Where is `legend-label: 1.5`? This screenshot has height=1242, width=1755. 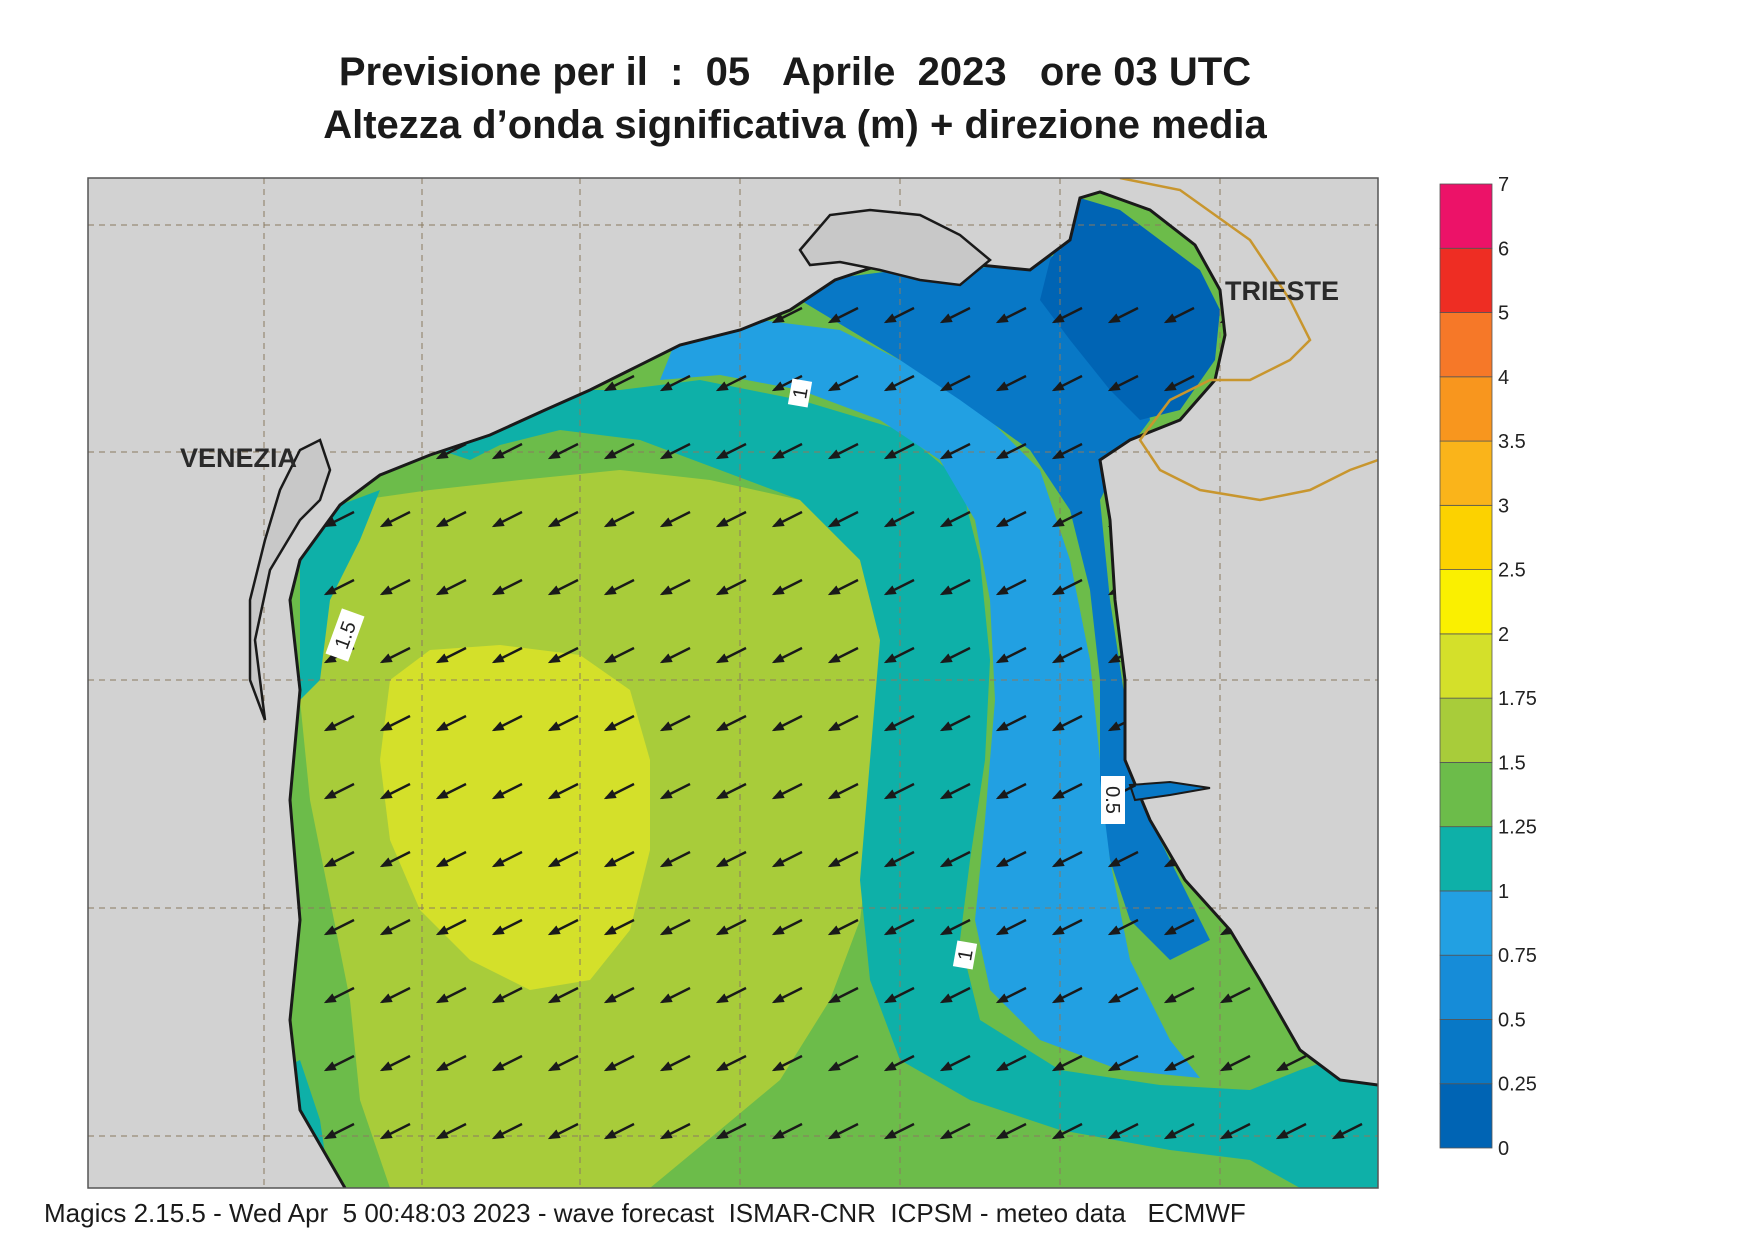
legend-label: 1.5 is located at coordinates (1512, 763).